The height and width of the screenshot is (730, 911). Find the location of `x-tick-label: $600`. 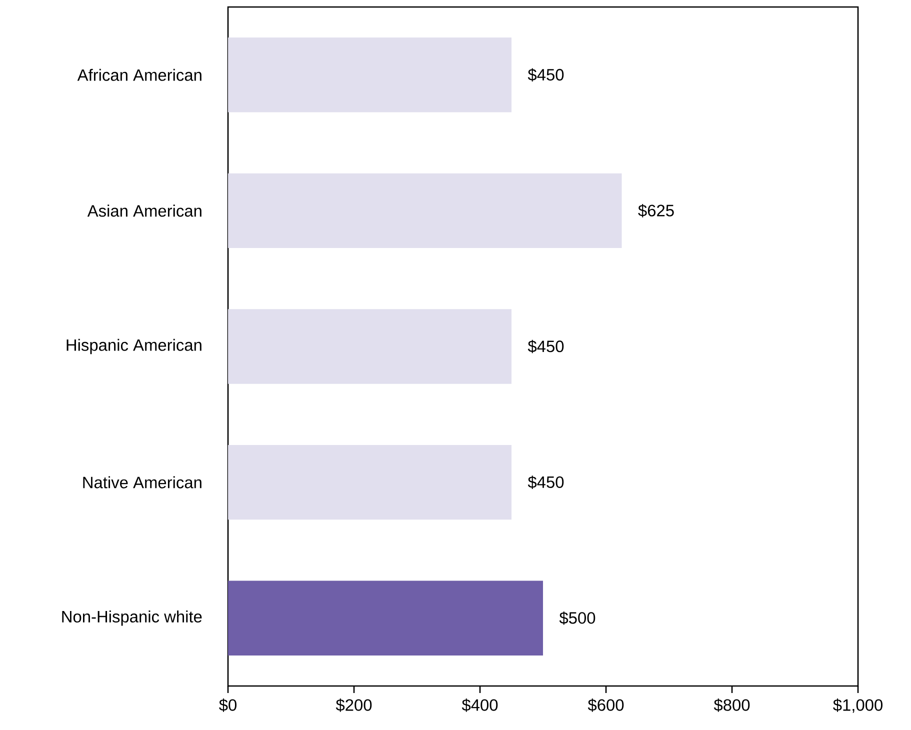

x-tick-label: $600 is located at coordinates (606, 705).